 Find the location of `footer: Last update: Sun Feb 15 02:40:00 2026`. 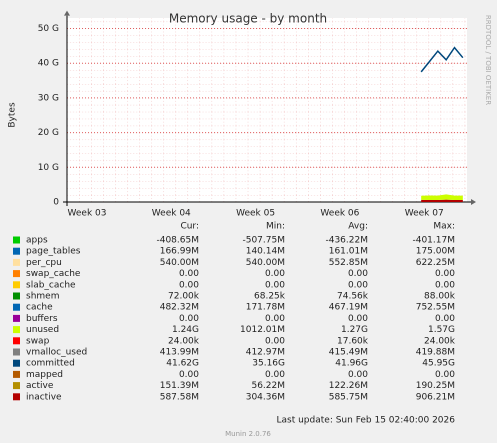

footer: Last update: Sun Feb 15 02:40:00 2026 is located at coordinates (366, 421).